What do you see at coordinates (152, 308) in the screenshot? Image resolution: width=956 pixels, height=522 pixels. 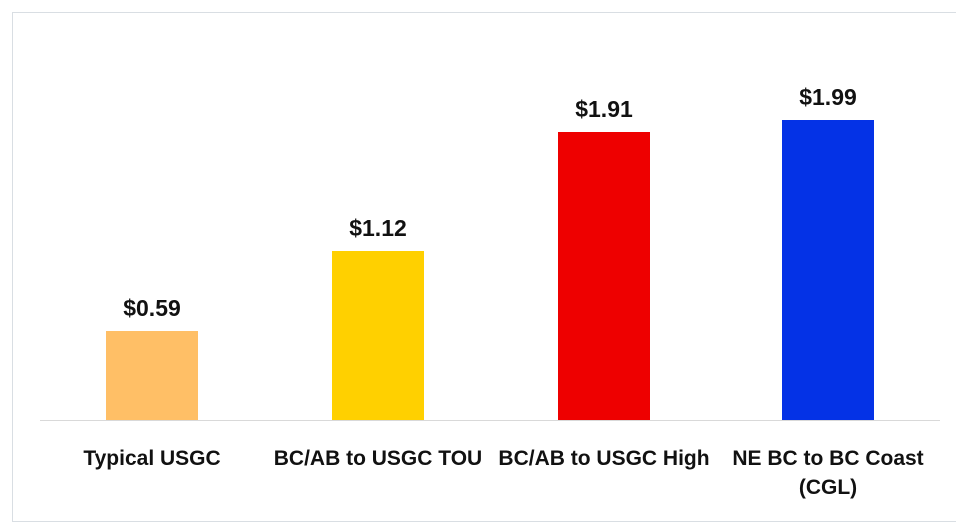 I see `data-label: $0.59` at bounding box center [152, 308].